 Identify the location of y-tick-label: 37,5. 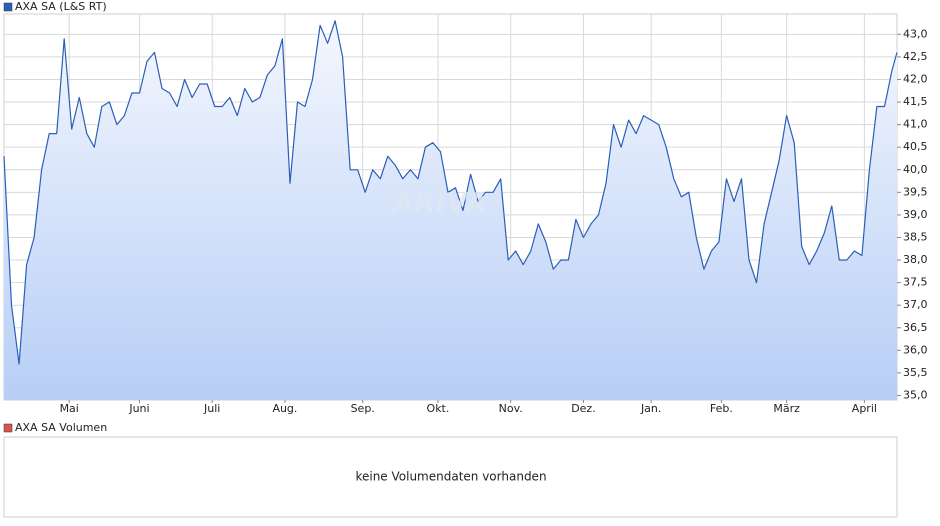
(915, 282).